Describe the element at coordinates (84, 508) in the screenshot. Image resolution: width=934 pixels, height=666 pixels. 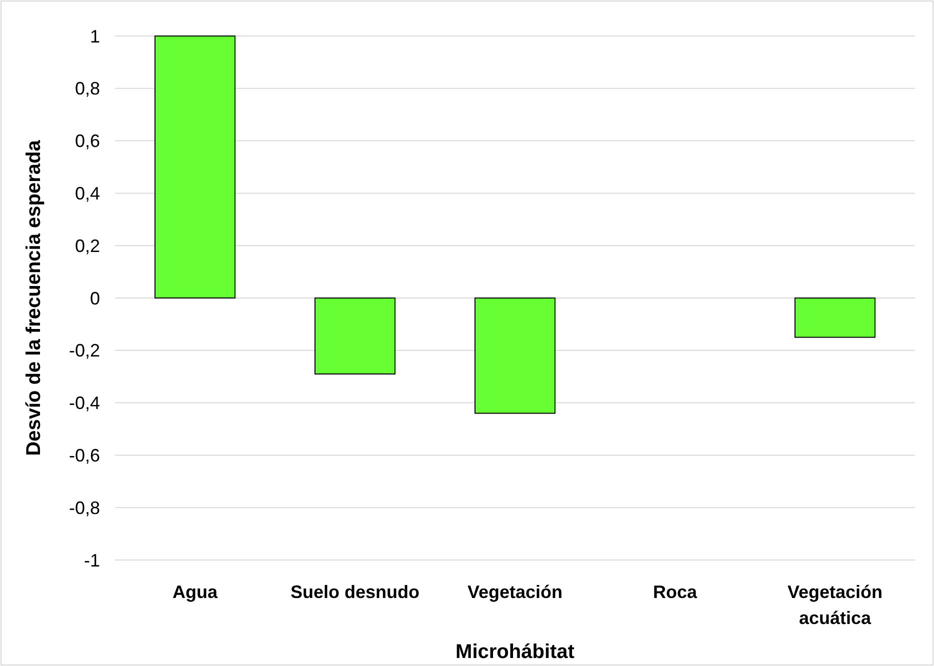
I see `y-tick-label: -0,8` at that location.